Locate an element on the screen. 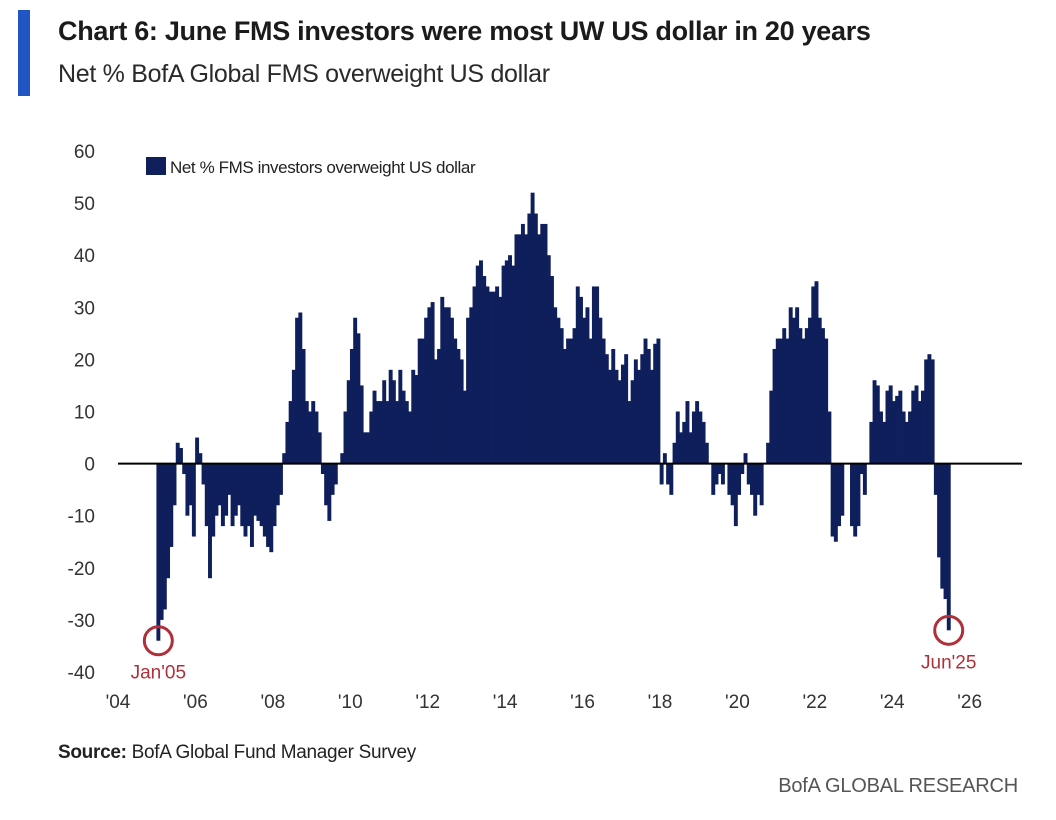 This screenshot has width=1056, height=820. y-tick-label: -10 is located at coordinates (81, 517).